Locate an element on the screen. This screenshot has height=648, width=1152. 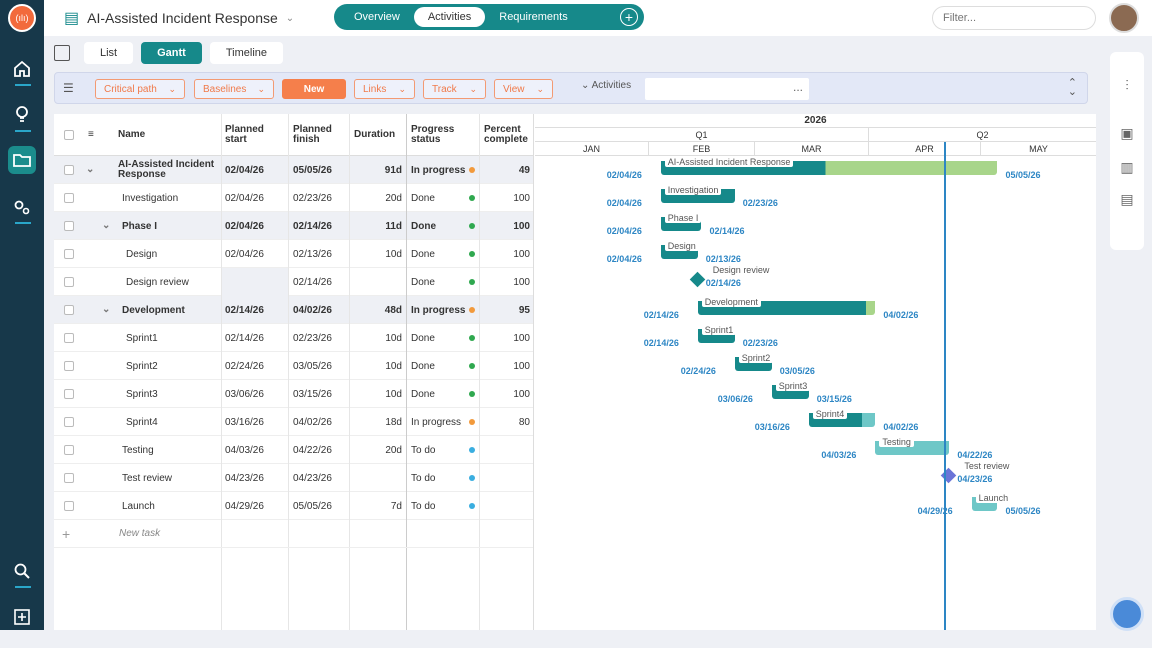
save-icon: ▣ is located at coordinates (1127, 132).